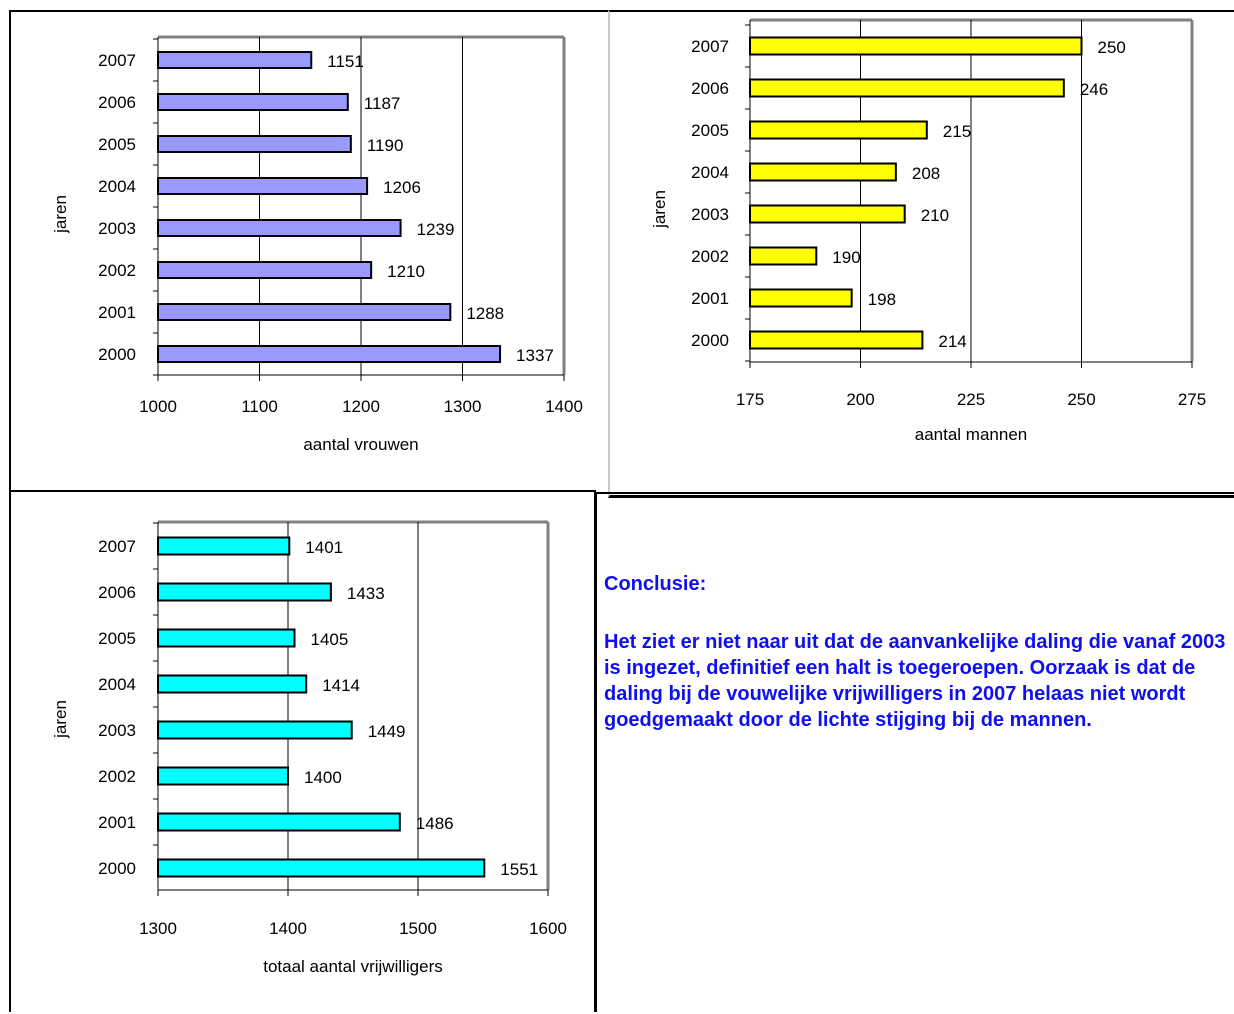 The width and height of the screenshot is (1234, 1014). What do you see at coordinates (535, 355) in the screenshot?
I see `data-label-2000: 1337` at bounding box center [535, 355].